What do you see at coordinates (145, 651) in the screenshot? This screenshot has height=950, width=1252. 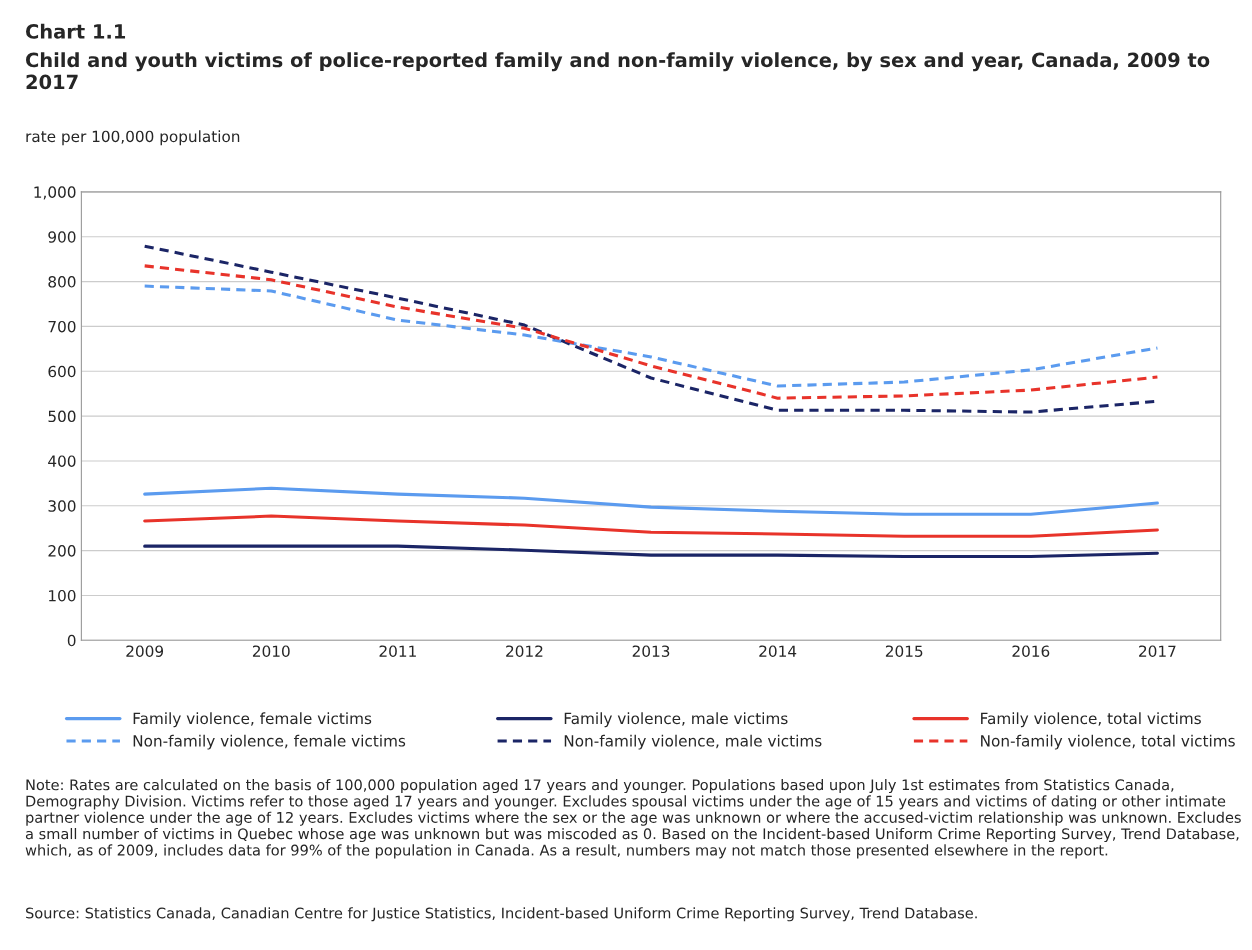 I see `x-tick-label: 2009` at bounding box center [145, 651].